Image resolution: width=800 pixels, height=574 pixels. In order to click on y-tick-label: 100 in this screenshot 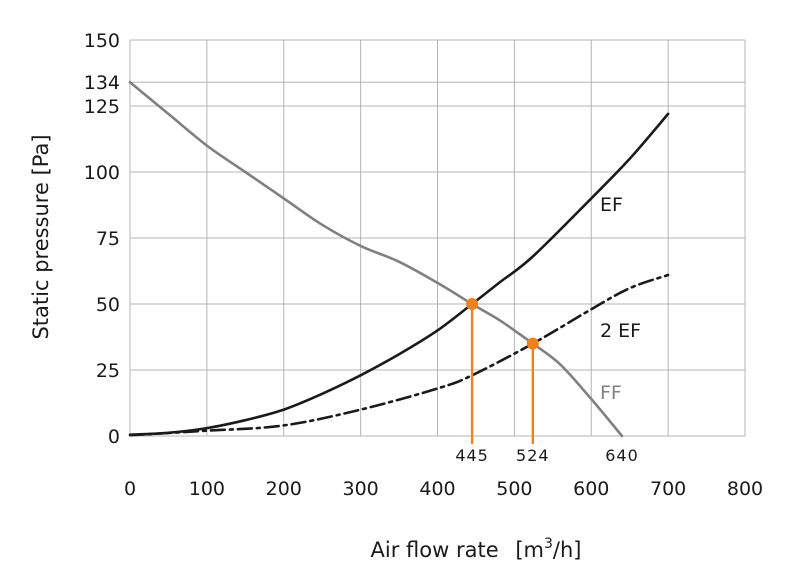, I will do `click(102, 173)`.